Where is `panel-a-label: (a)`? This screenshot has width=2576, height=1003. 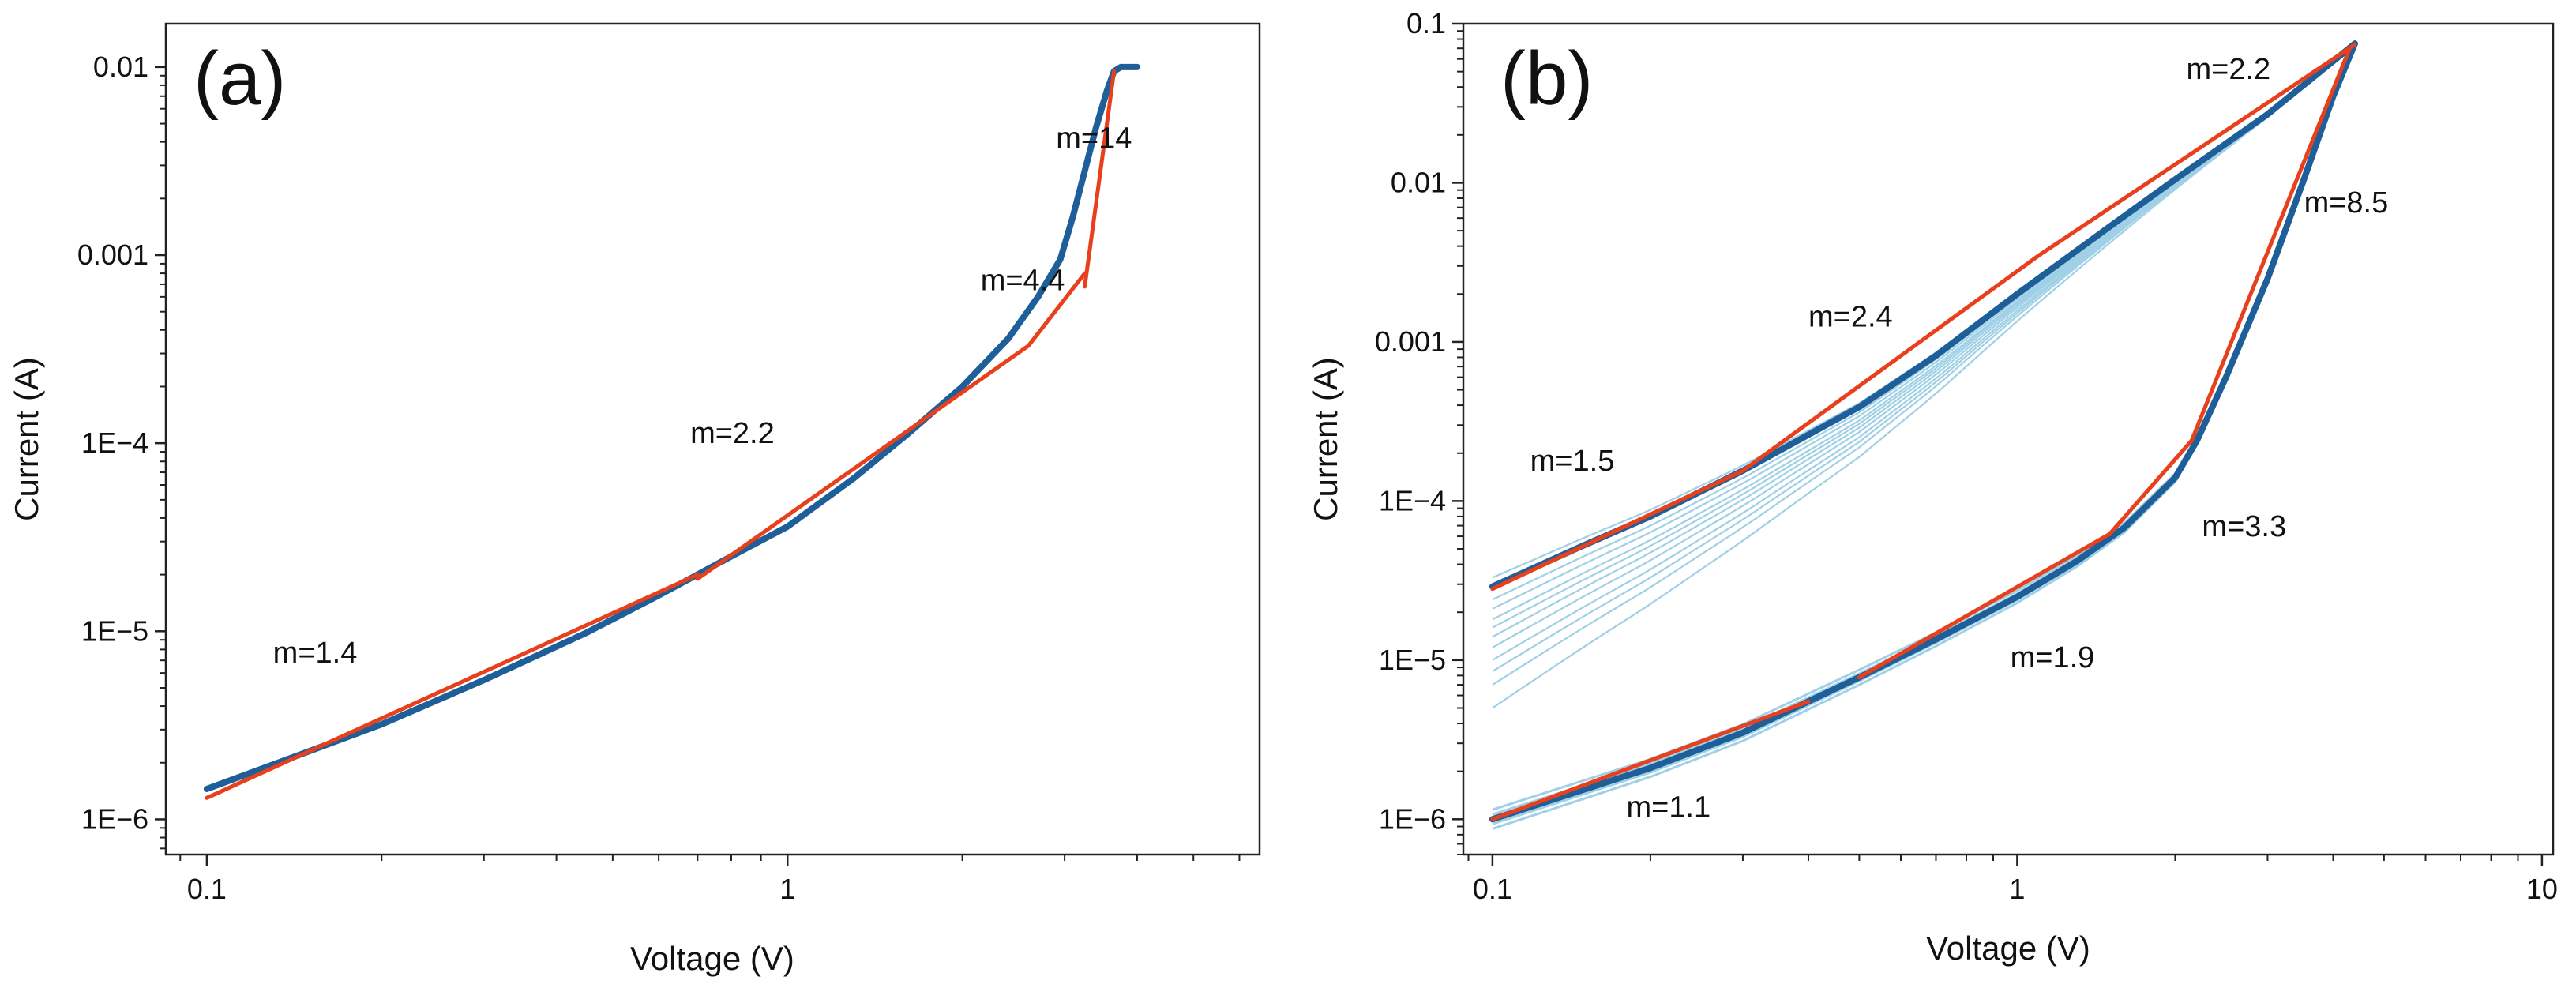
panel-a-label: (a) is located at coordinates (239, 79).